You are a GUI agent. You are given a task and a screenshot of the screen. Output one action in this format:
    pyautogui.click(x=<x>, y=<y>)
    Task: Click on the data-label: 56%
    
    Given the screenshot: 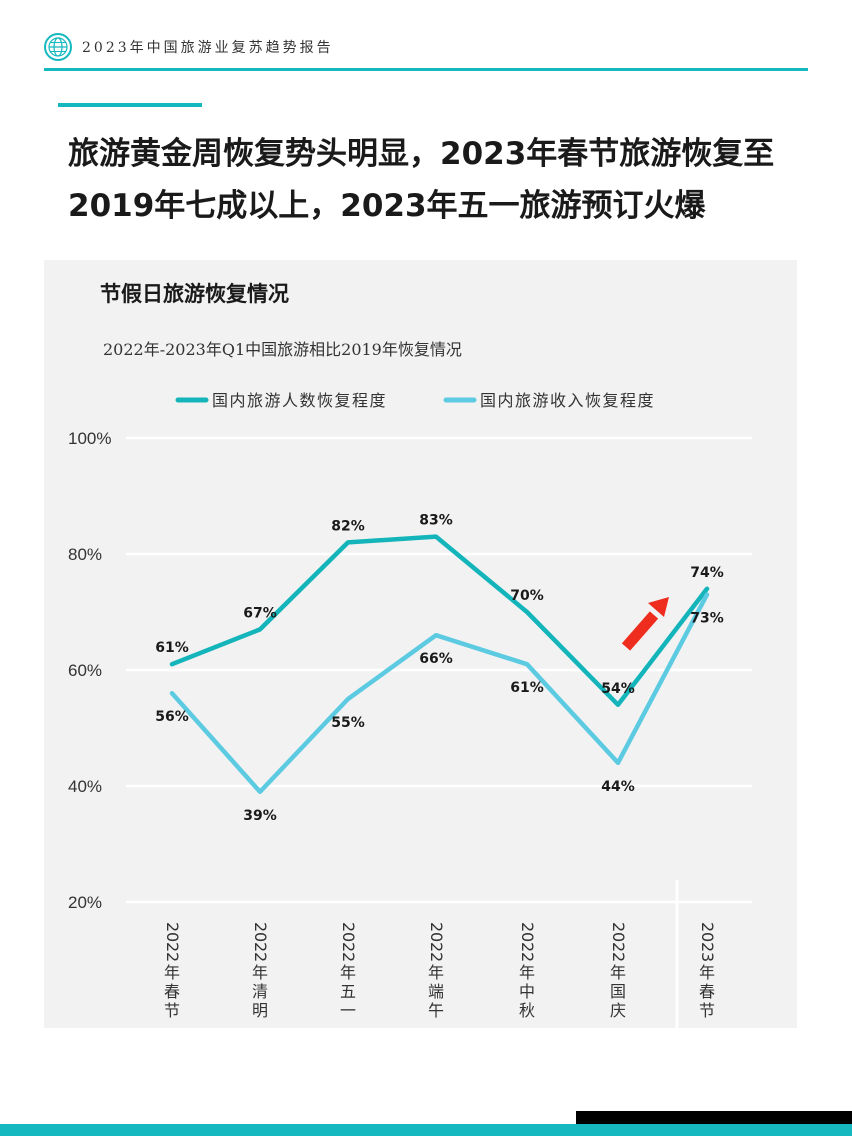 What is the action you would take?
    pyautogui.click(x=172, y=717)
    